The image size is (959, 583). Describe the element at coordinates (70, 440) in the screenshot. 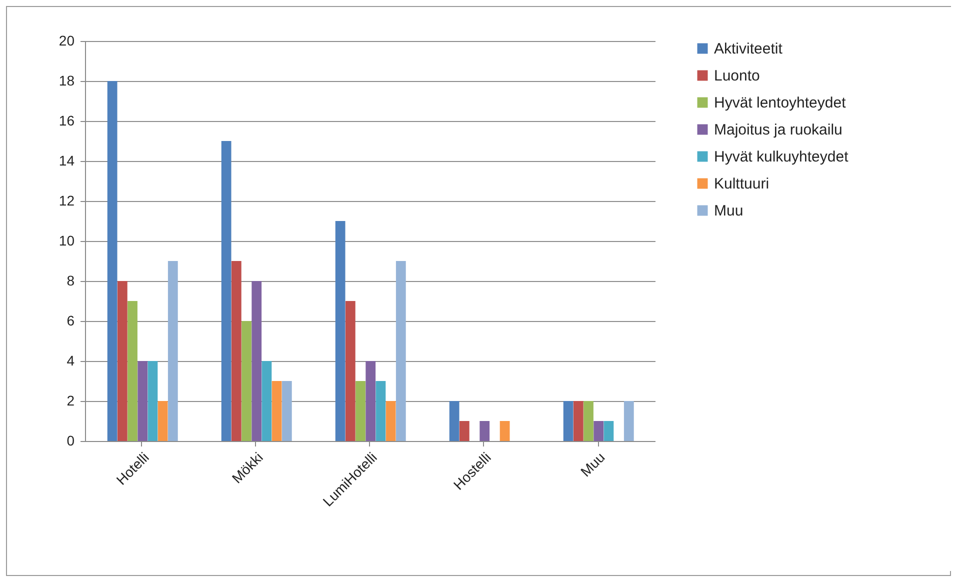

I see `y-tick-label: 0` at that location.